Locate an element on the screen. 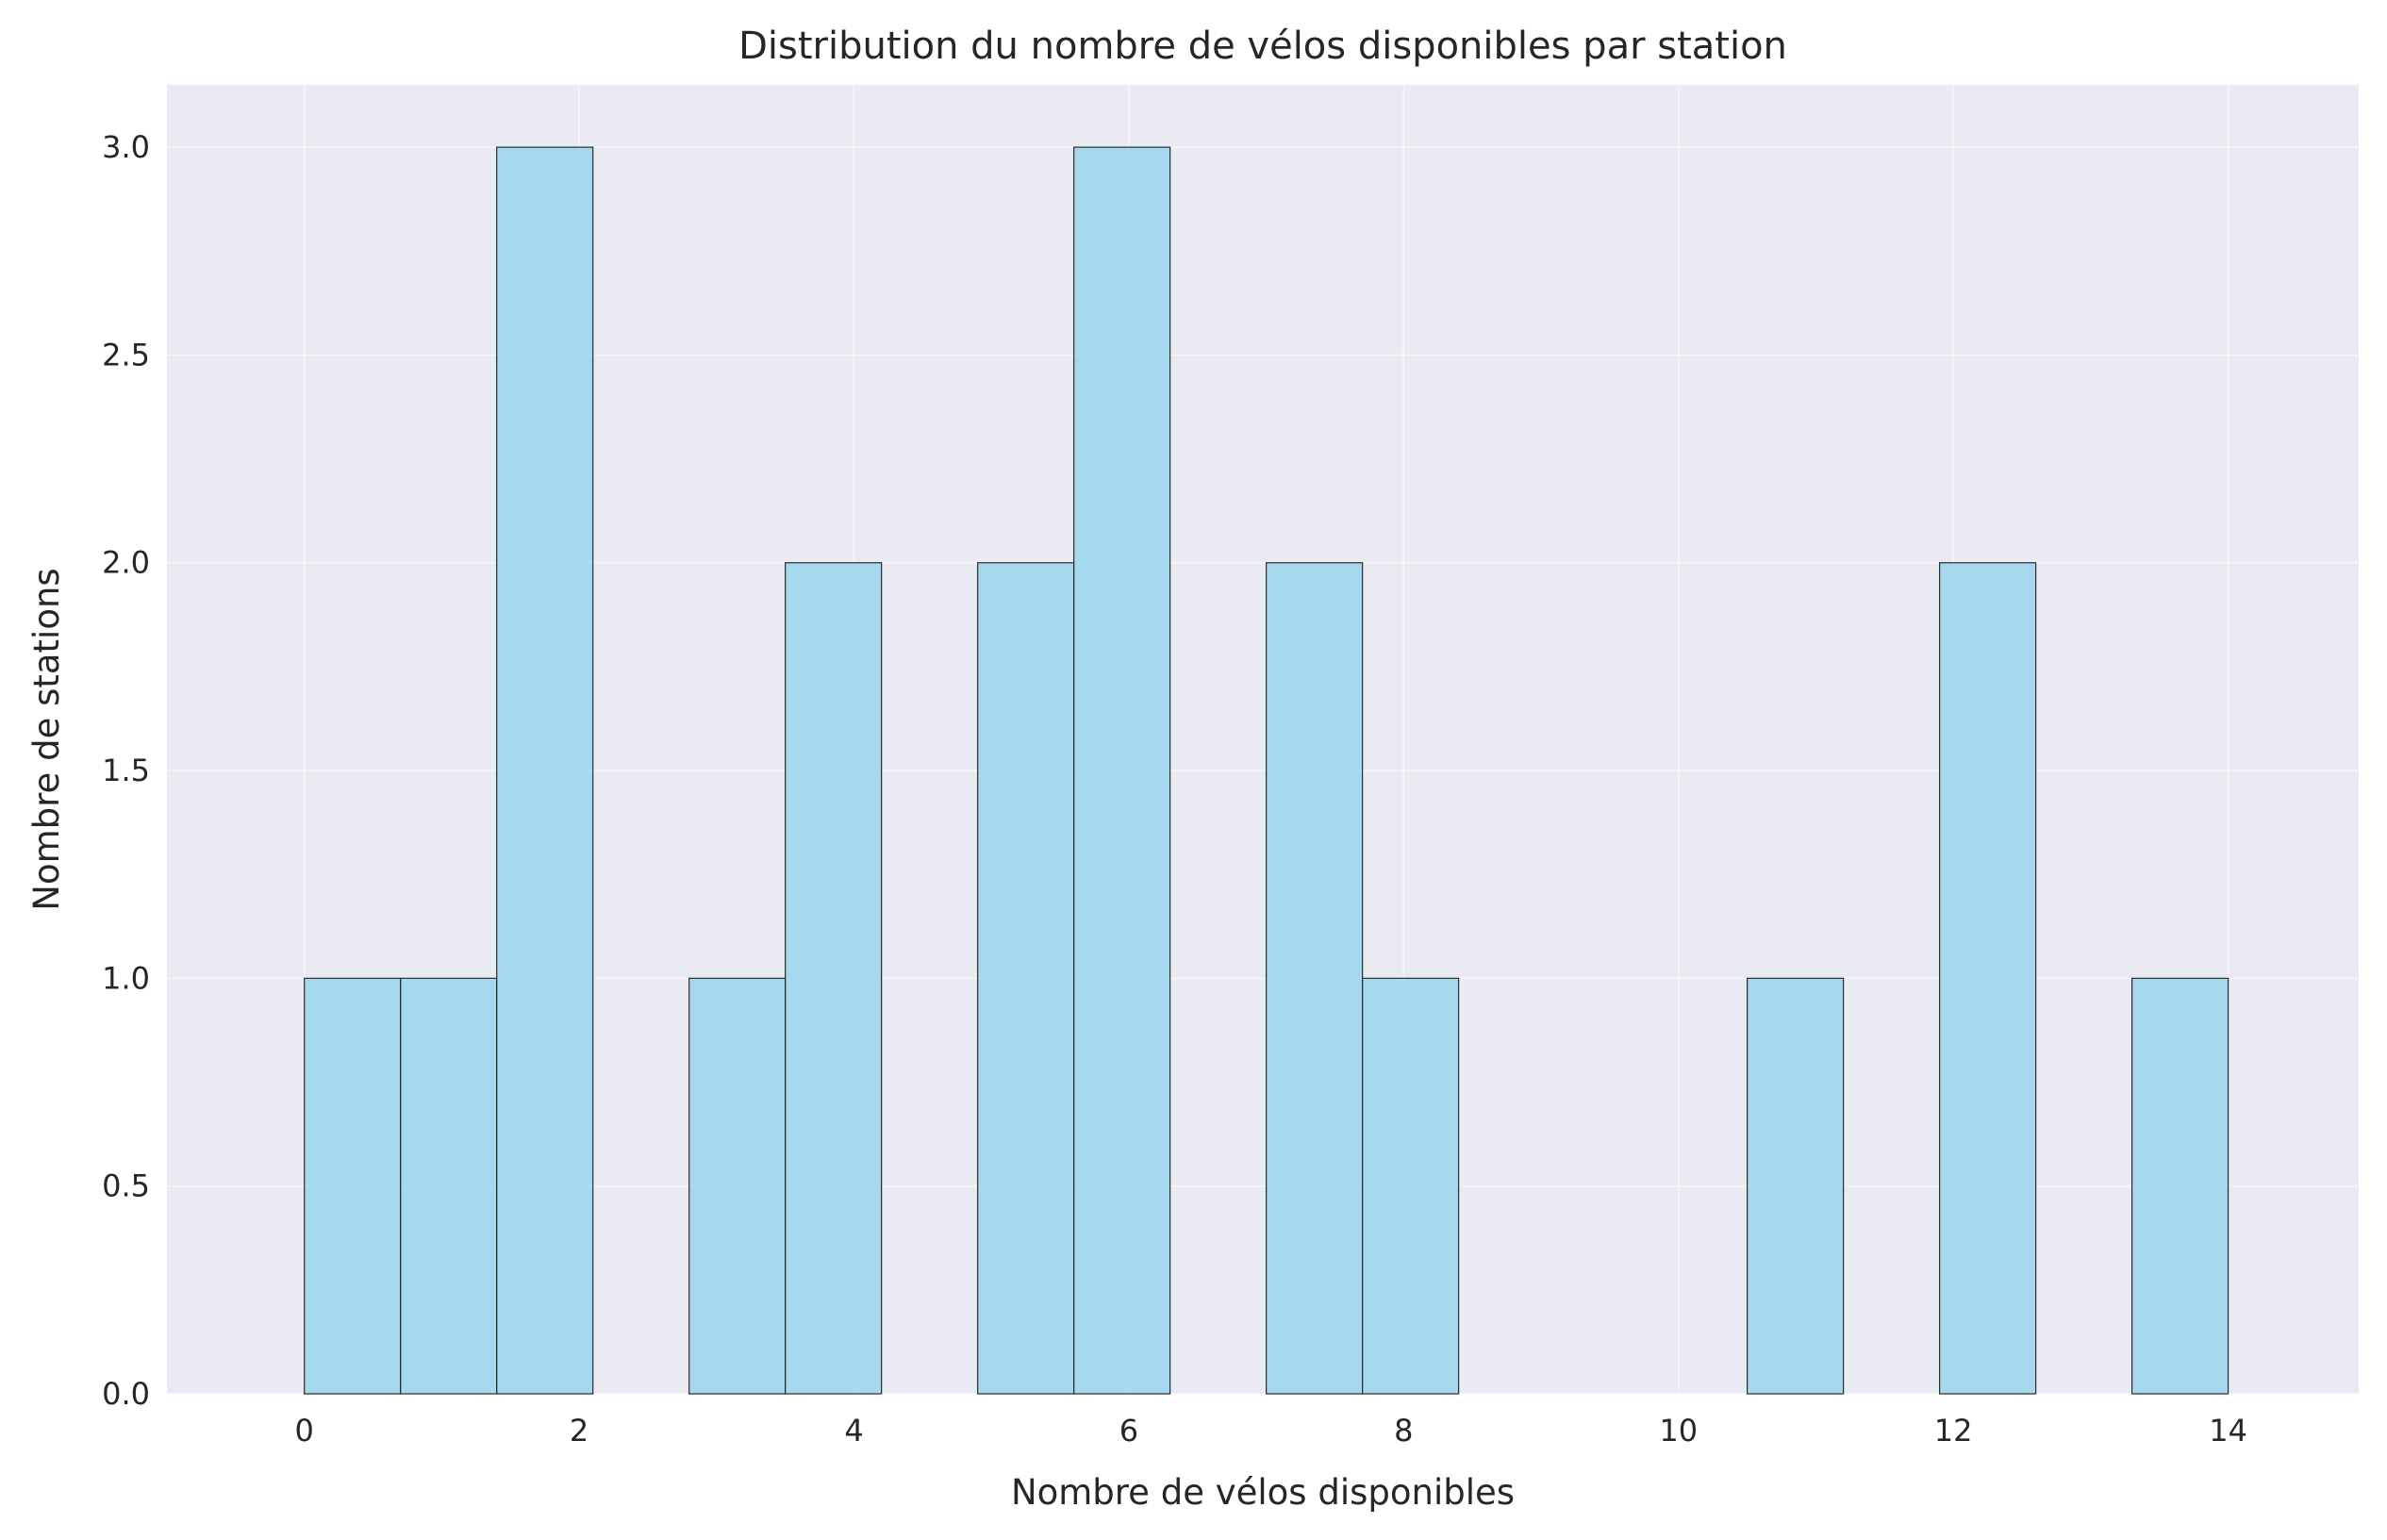  x-tick-labels: 0 2 4 6 8 10 12 14 is located at coordinates (1271, 1431).